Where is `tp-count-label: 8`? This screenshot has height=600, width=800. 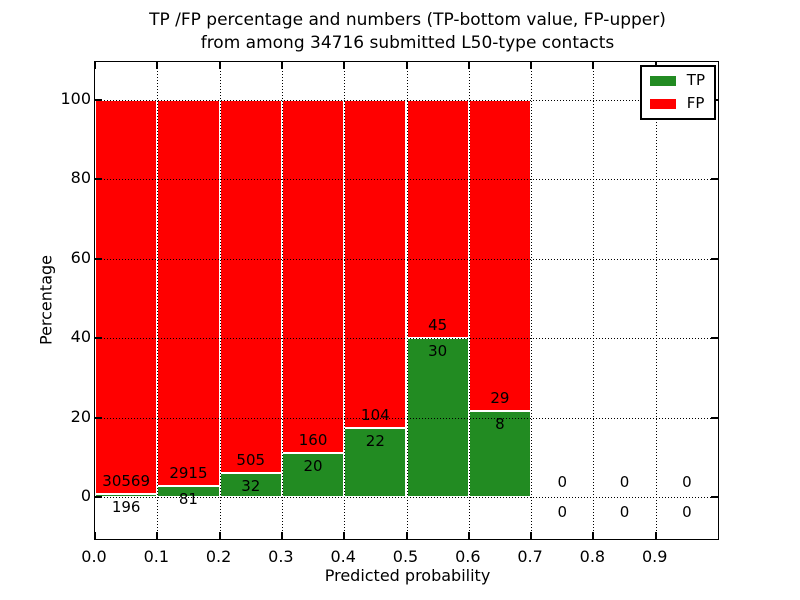 tp-count-label: 8 is located at coordinates (500, 424).